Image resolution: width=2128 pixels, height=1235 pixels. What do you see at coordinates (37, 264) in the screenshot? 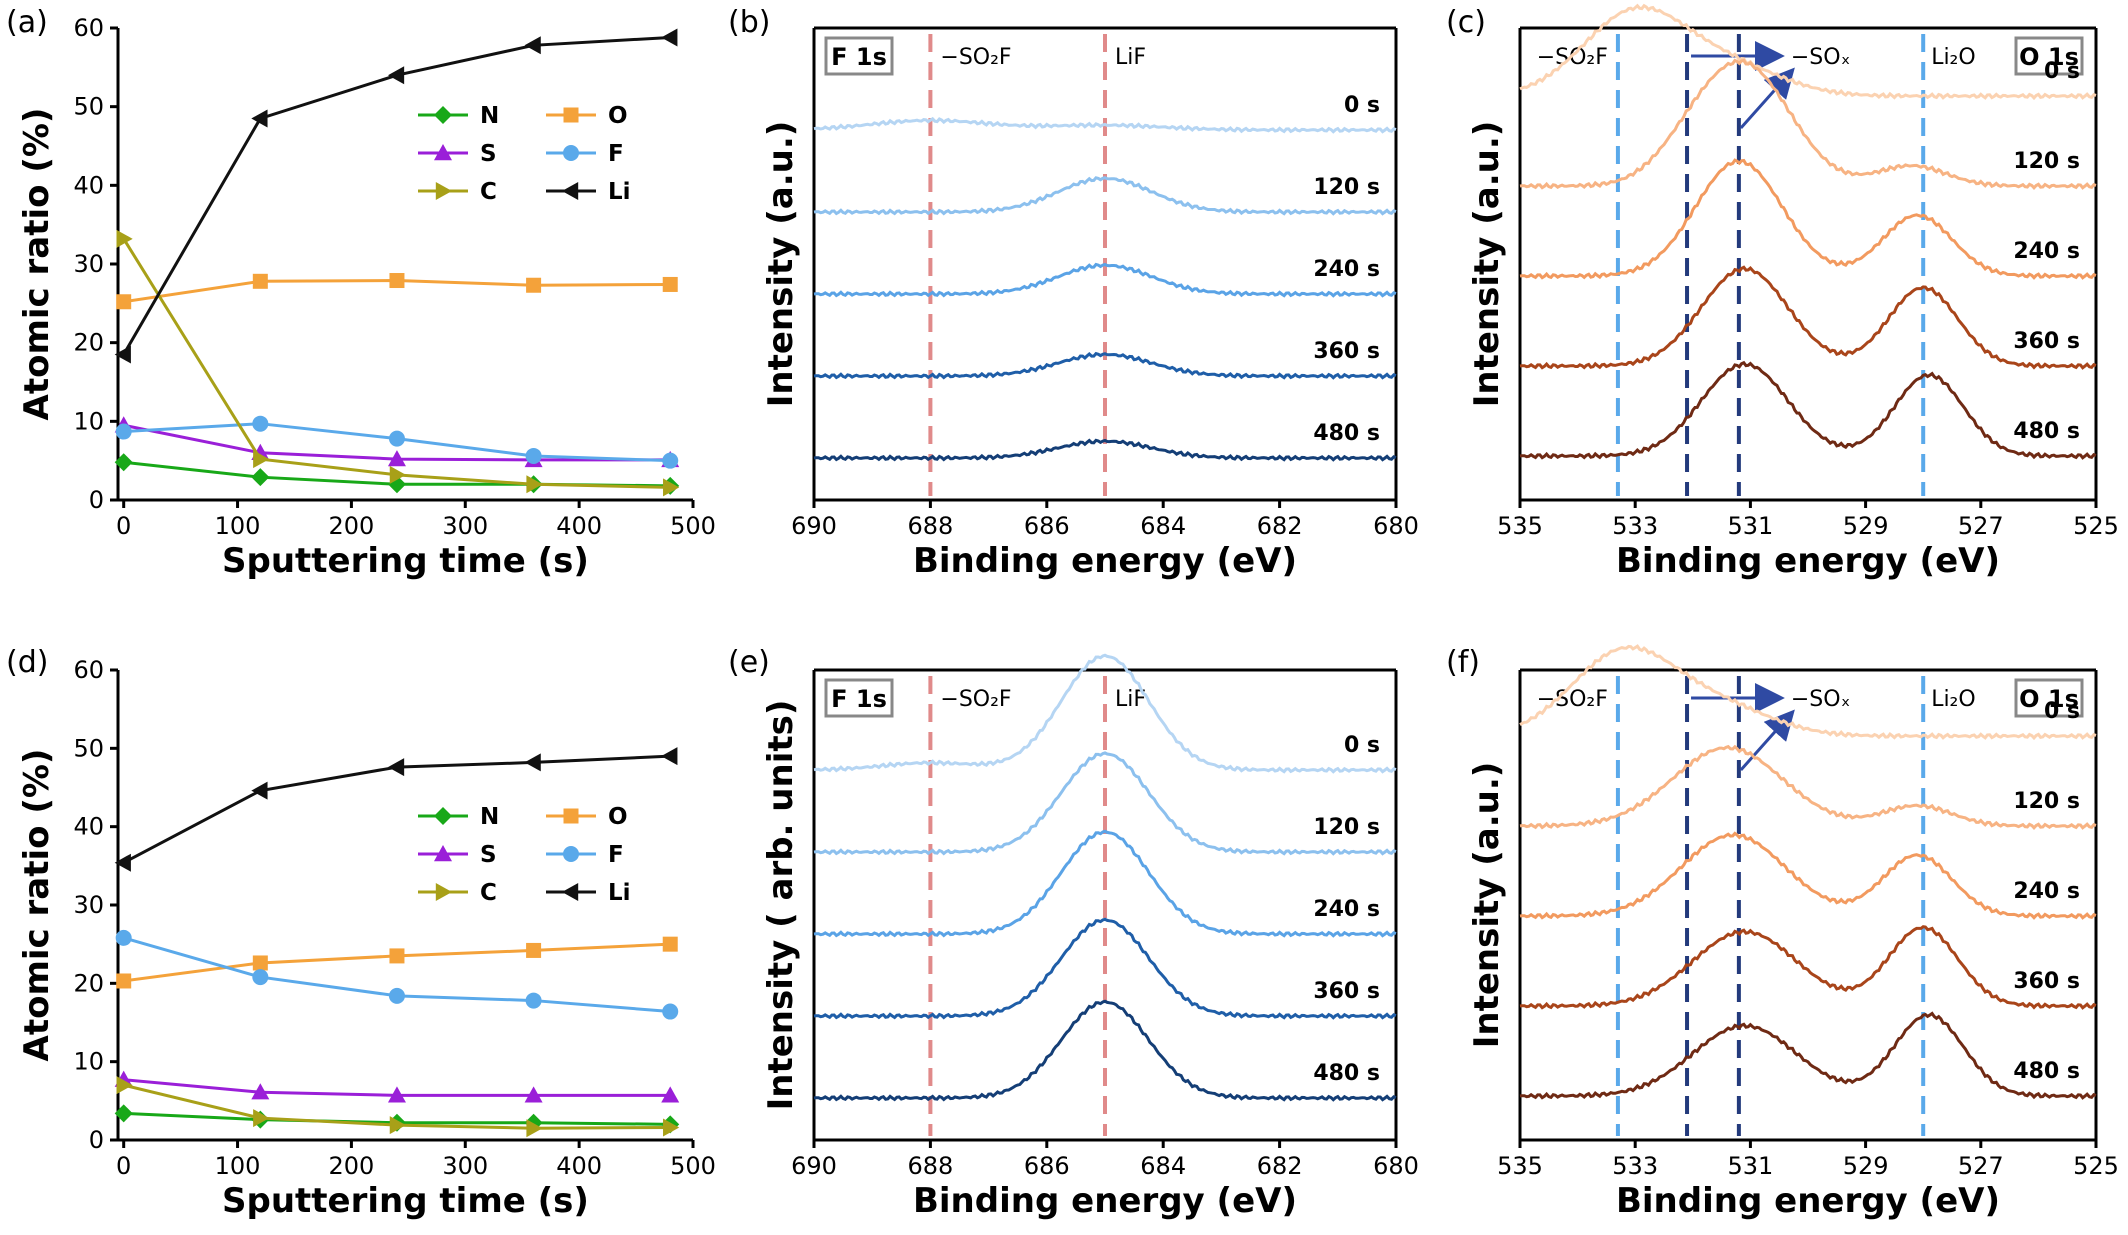
I see `y-axis-title: Atomic ratio (%)` at bounding box center [37, 264].